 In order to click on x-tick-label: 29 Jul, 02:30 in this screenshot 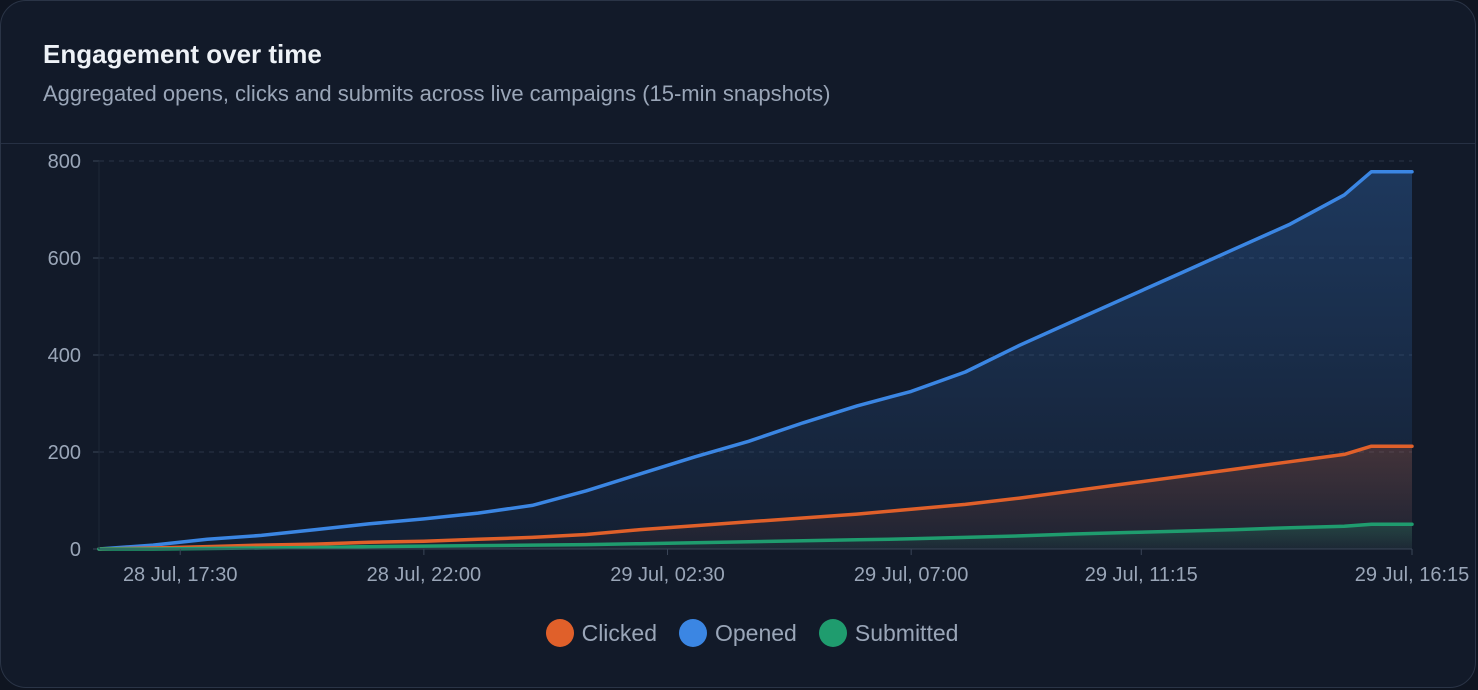, I will do `click(667, 575)`.